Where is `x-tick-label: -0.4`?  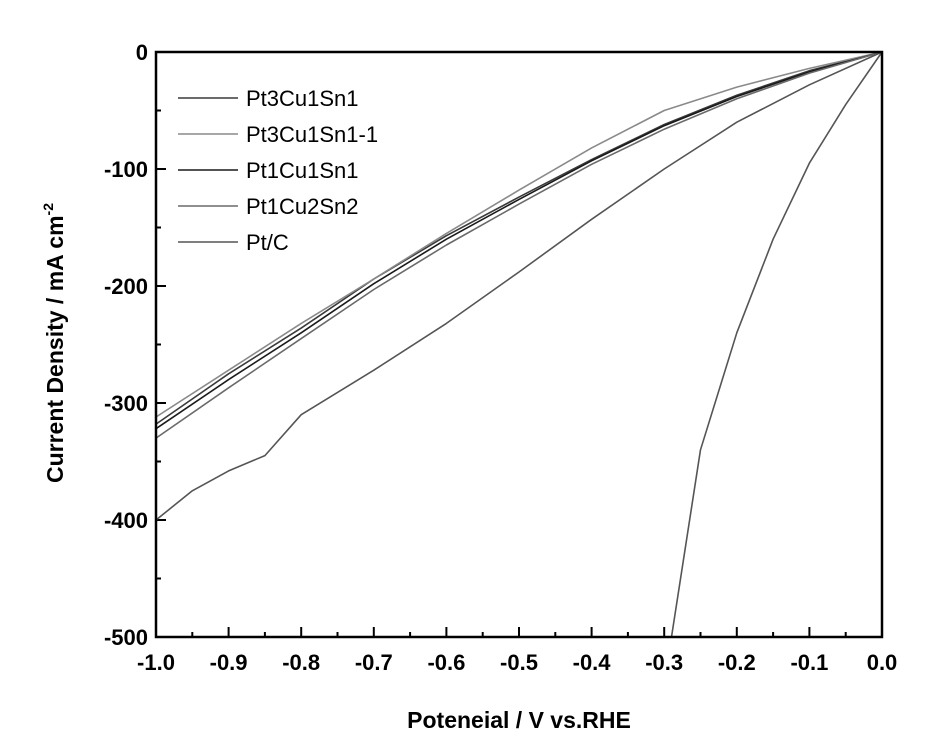
x-tick-label: -0.4 is located at coordinates (592, 662).